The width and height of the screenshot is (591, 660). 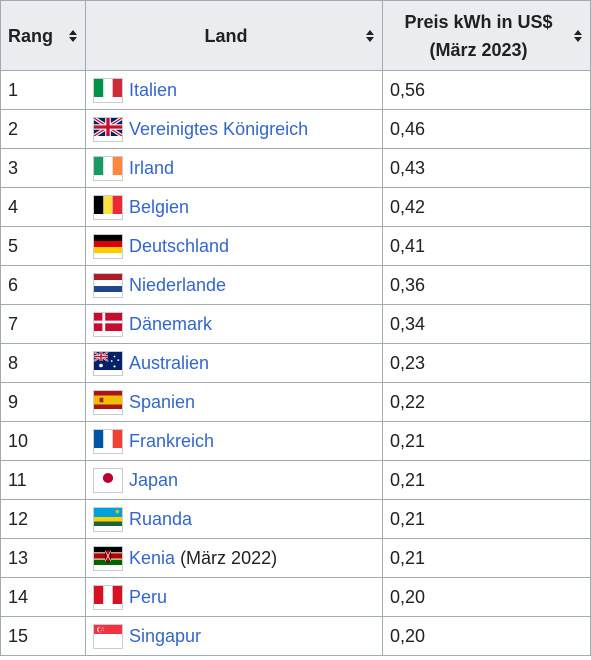 I want to click on country-cell: Singapur, so click(x=234, y=636).